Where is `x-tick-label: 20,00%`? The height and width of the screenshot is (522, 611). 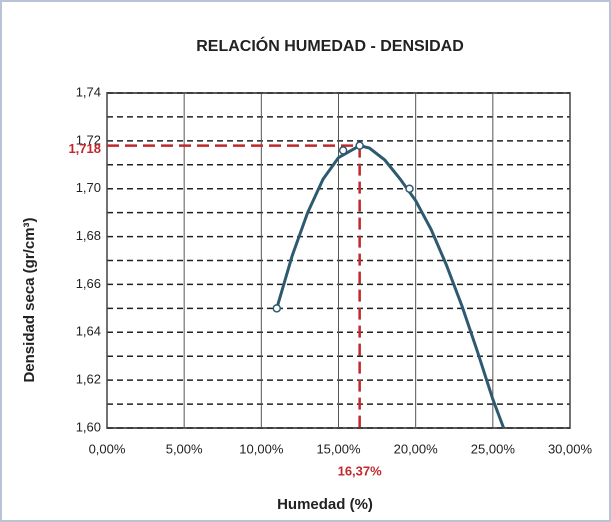
x-tick-label: 20,00% is located at coordinates (416, 448).